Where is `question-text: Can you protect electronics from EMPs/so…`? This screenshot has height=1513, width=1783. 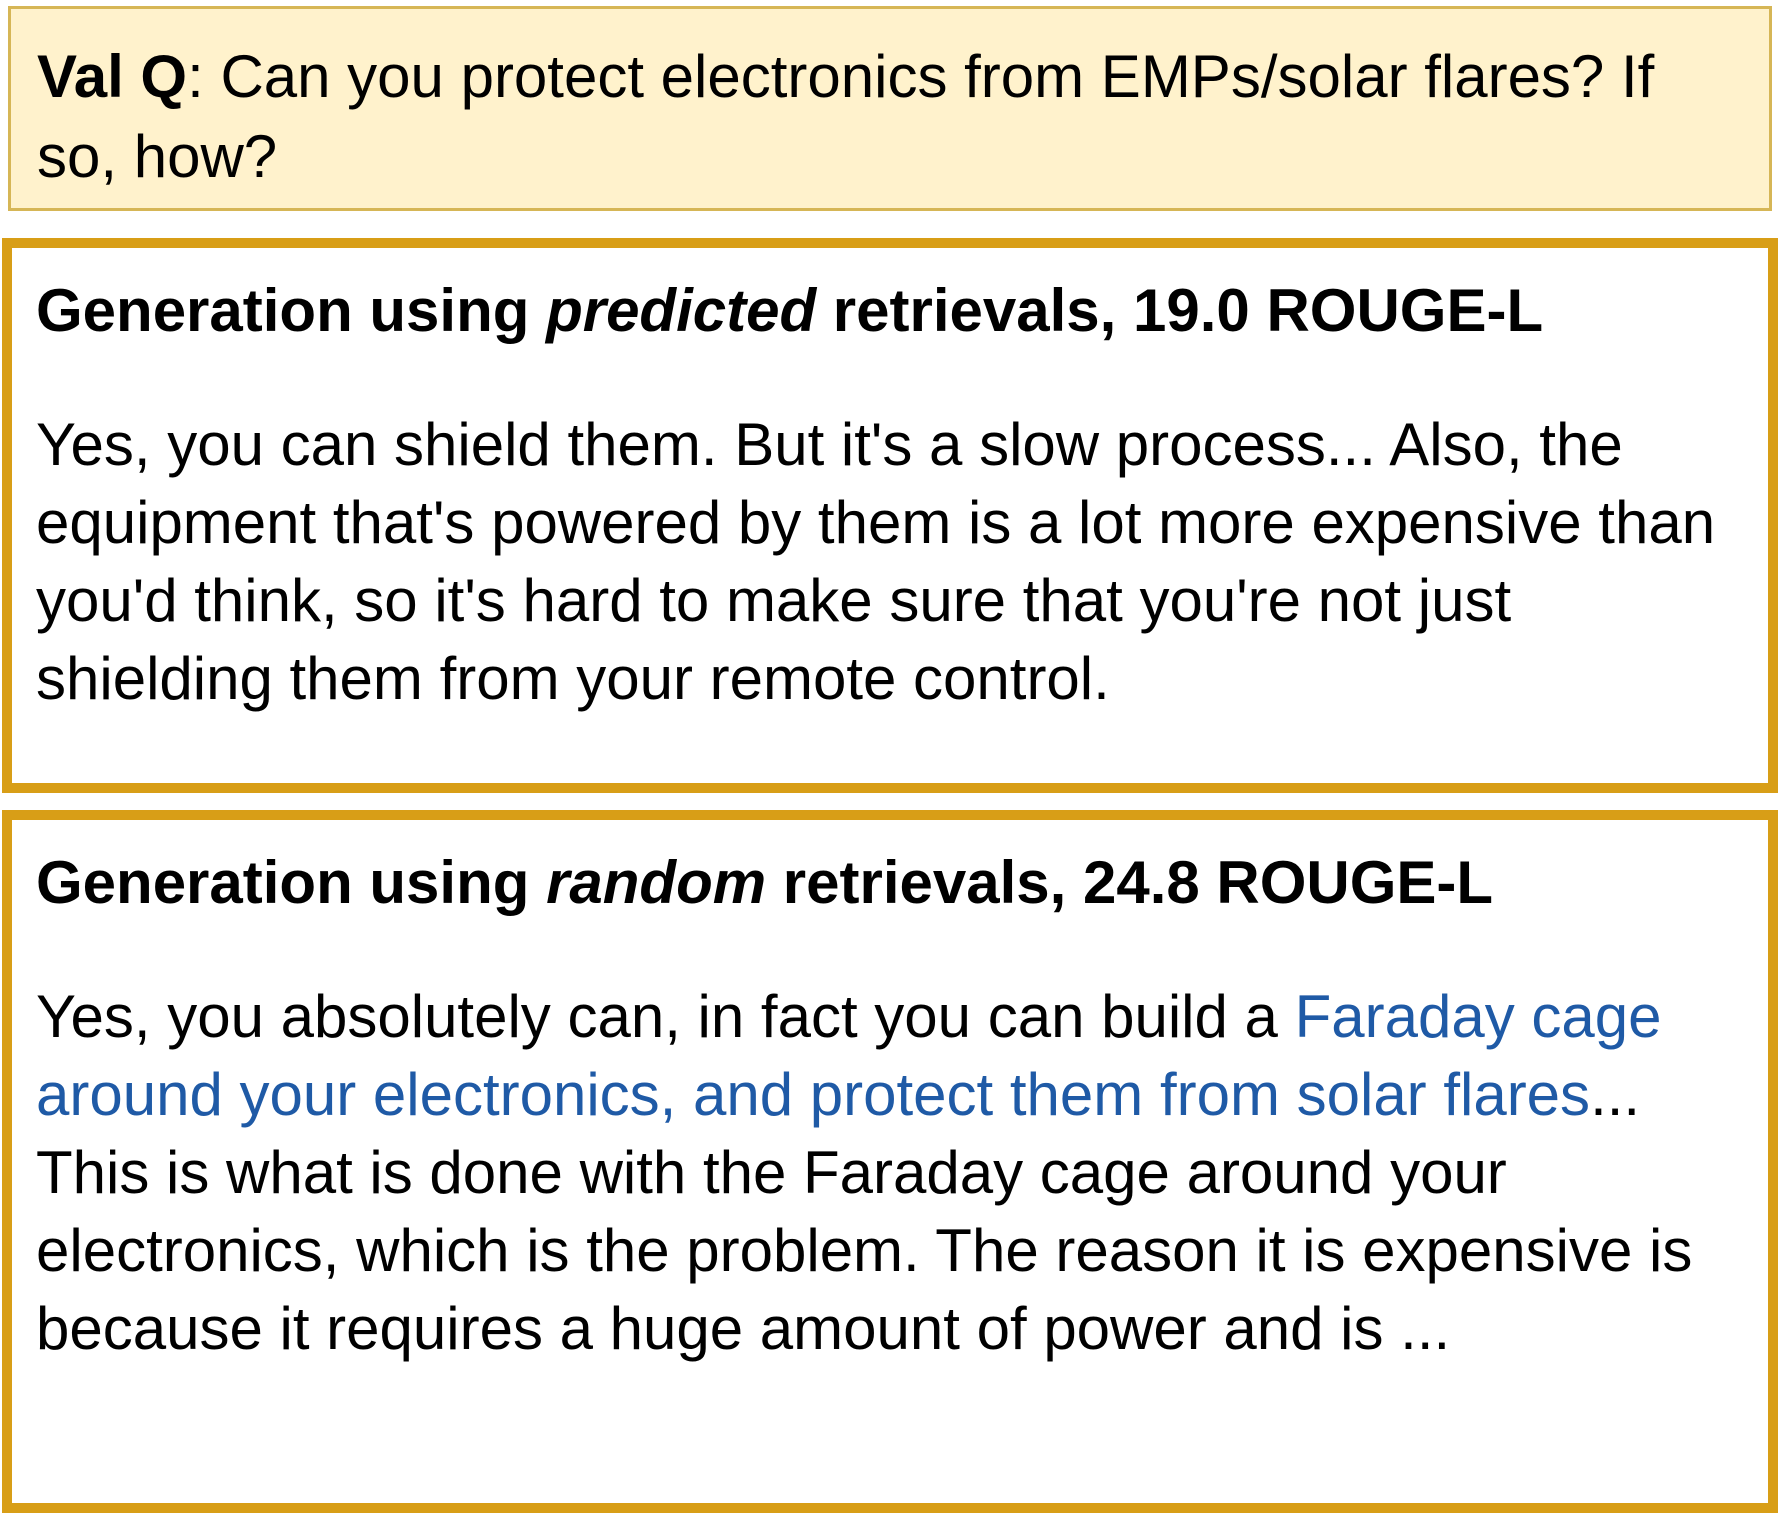 question-text: Can you protect electronics from EMPs/so… is located at coordinates (846, 116).